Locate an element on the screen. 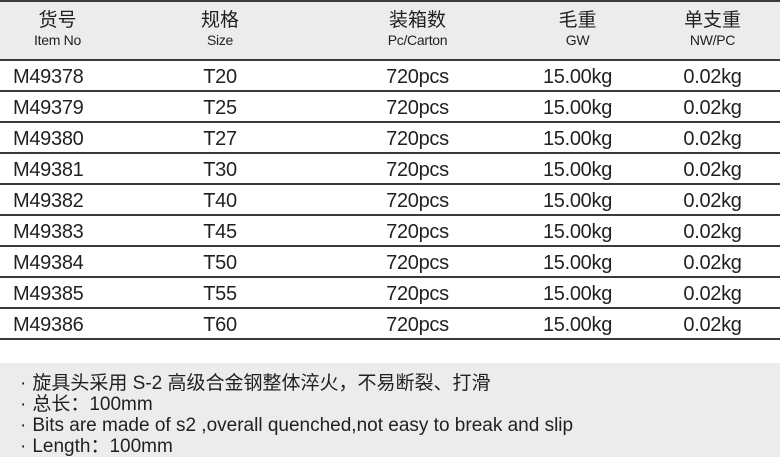  table-row: M49380 T27 720pcs 15.00kg 0.02kg is located at coordinates (390, 138).